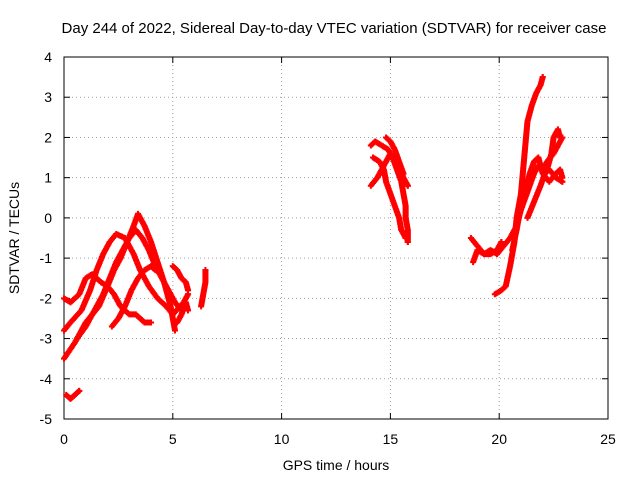 This screenshot has height=480, width=640. What do you see at coordinates (336, 465) in the screenshot?
I see `x-axis-label: GPS time / hours` at bounding box center [336, 465].